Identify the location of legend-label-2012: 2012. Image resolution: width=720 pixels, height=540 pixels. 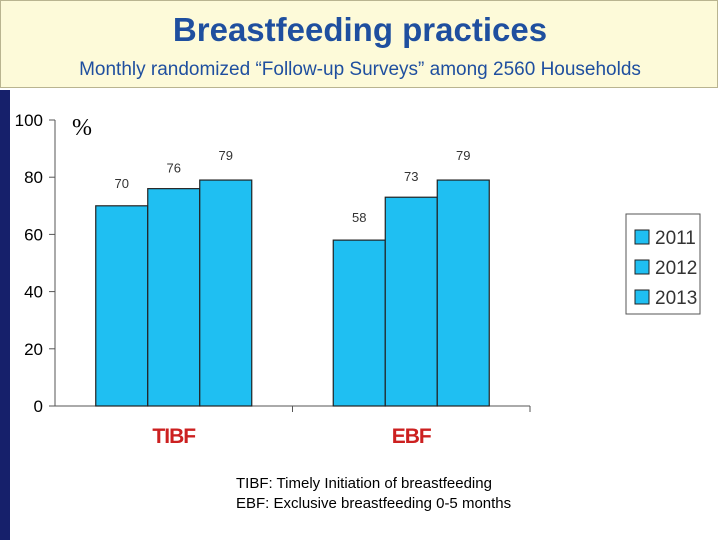
(676, 268).